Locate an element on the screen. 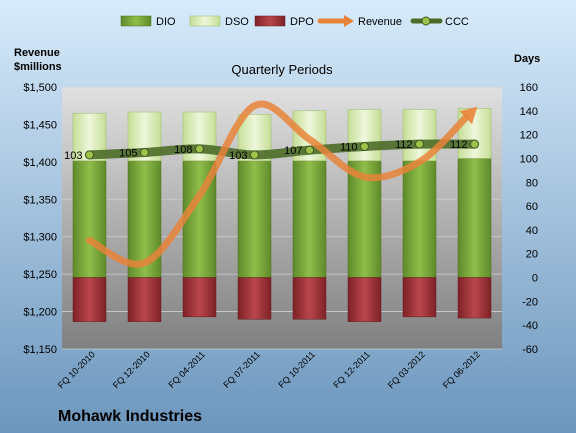  legend-label-dpo: DPO is located at coordinates (302, 22).